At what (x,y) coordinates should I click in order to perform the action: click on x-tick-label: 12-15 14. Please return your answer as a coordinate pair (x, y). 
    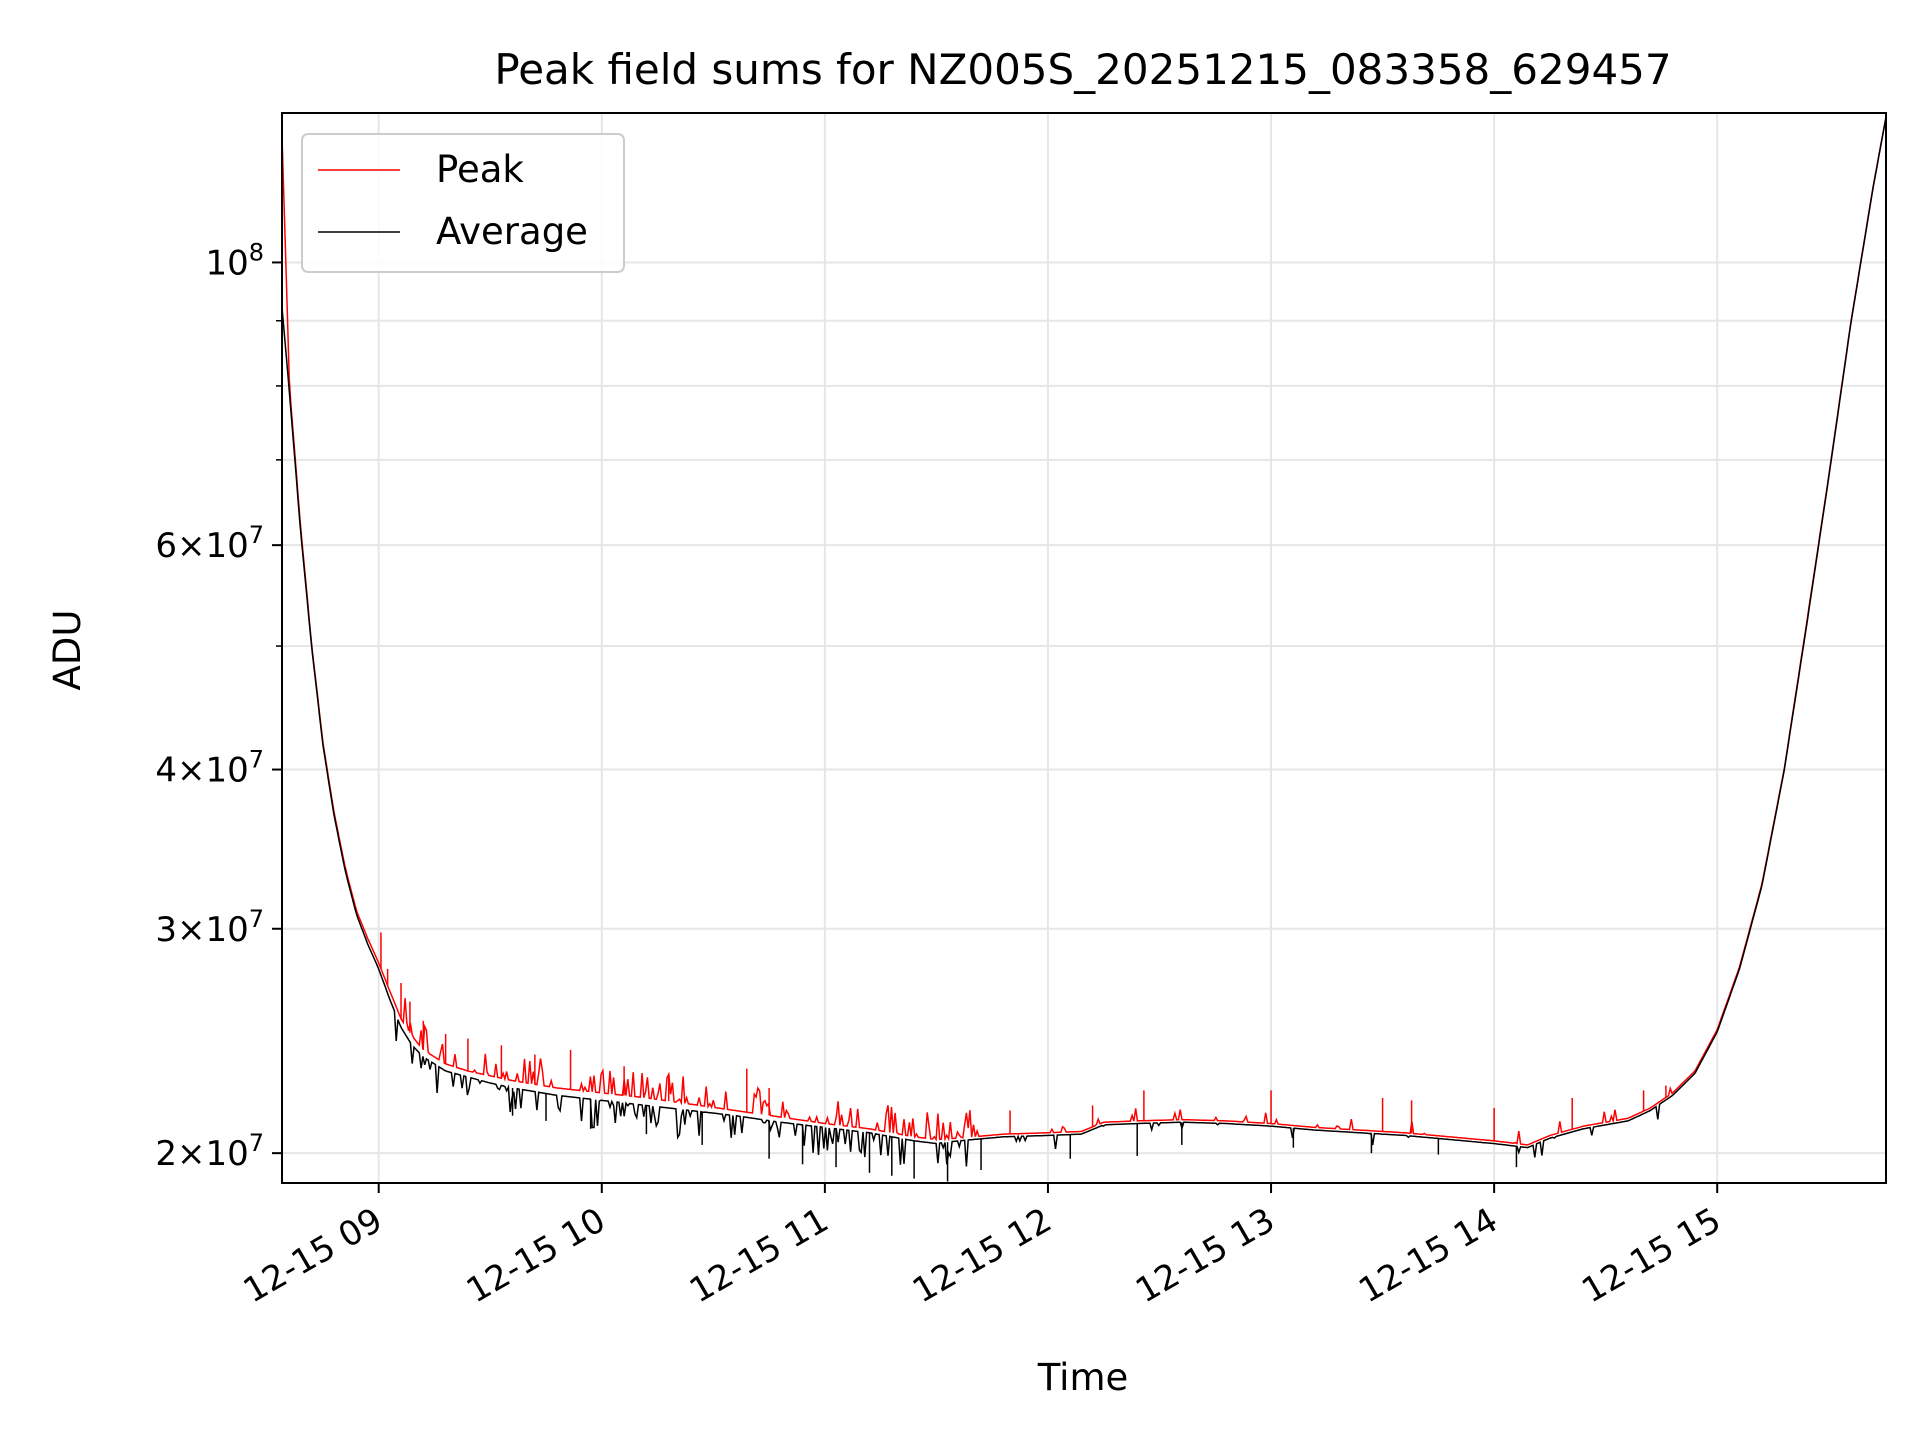
    Looking at the image, I should click on (1428, 1255).